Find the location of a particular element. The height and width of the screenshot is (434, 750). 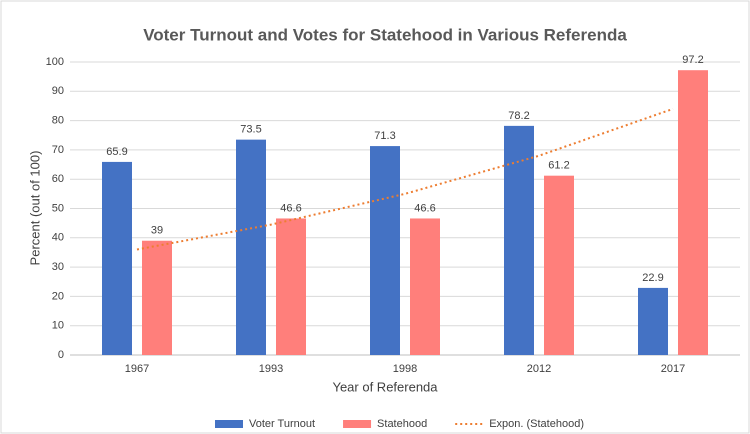

data-label: 61.2 is located at coordinates (558, 166).